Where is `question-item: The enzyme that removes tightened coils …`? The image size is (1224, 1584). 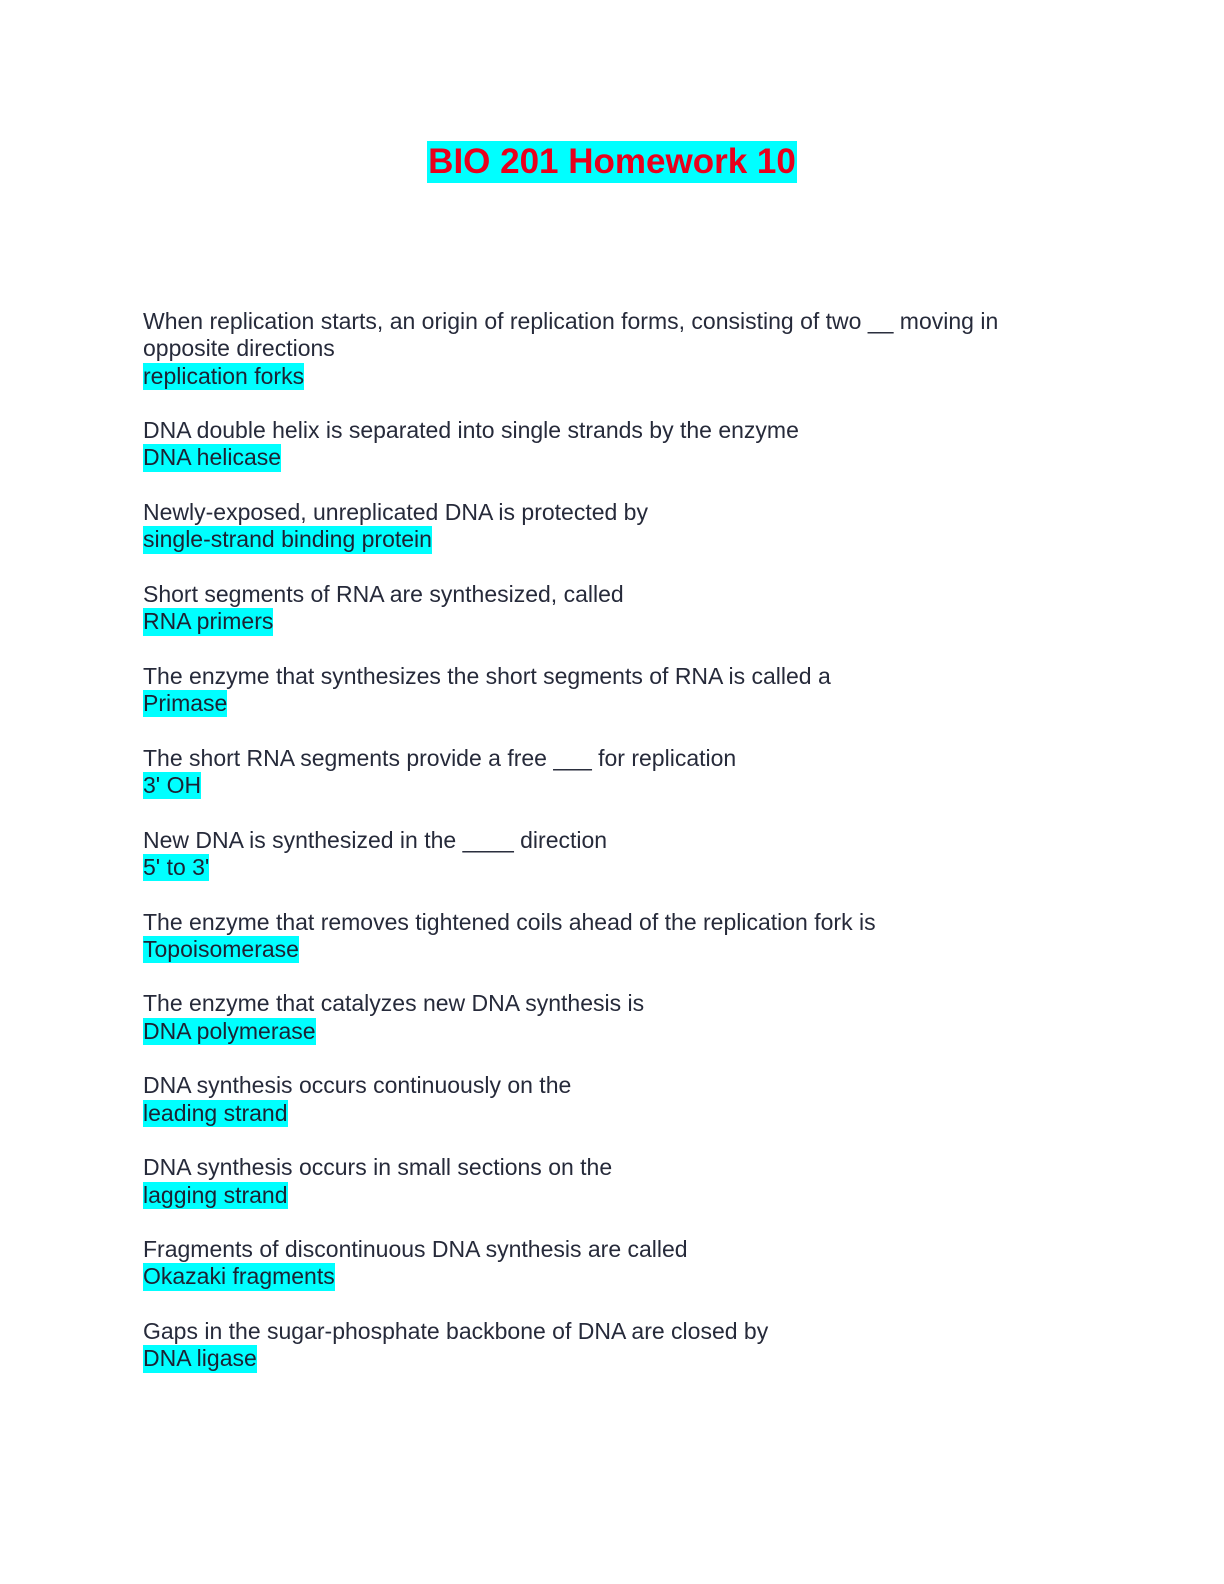 question-item: The enzyme that removes tightened coils … is located at coordinates (593, 936).